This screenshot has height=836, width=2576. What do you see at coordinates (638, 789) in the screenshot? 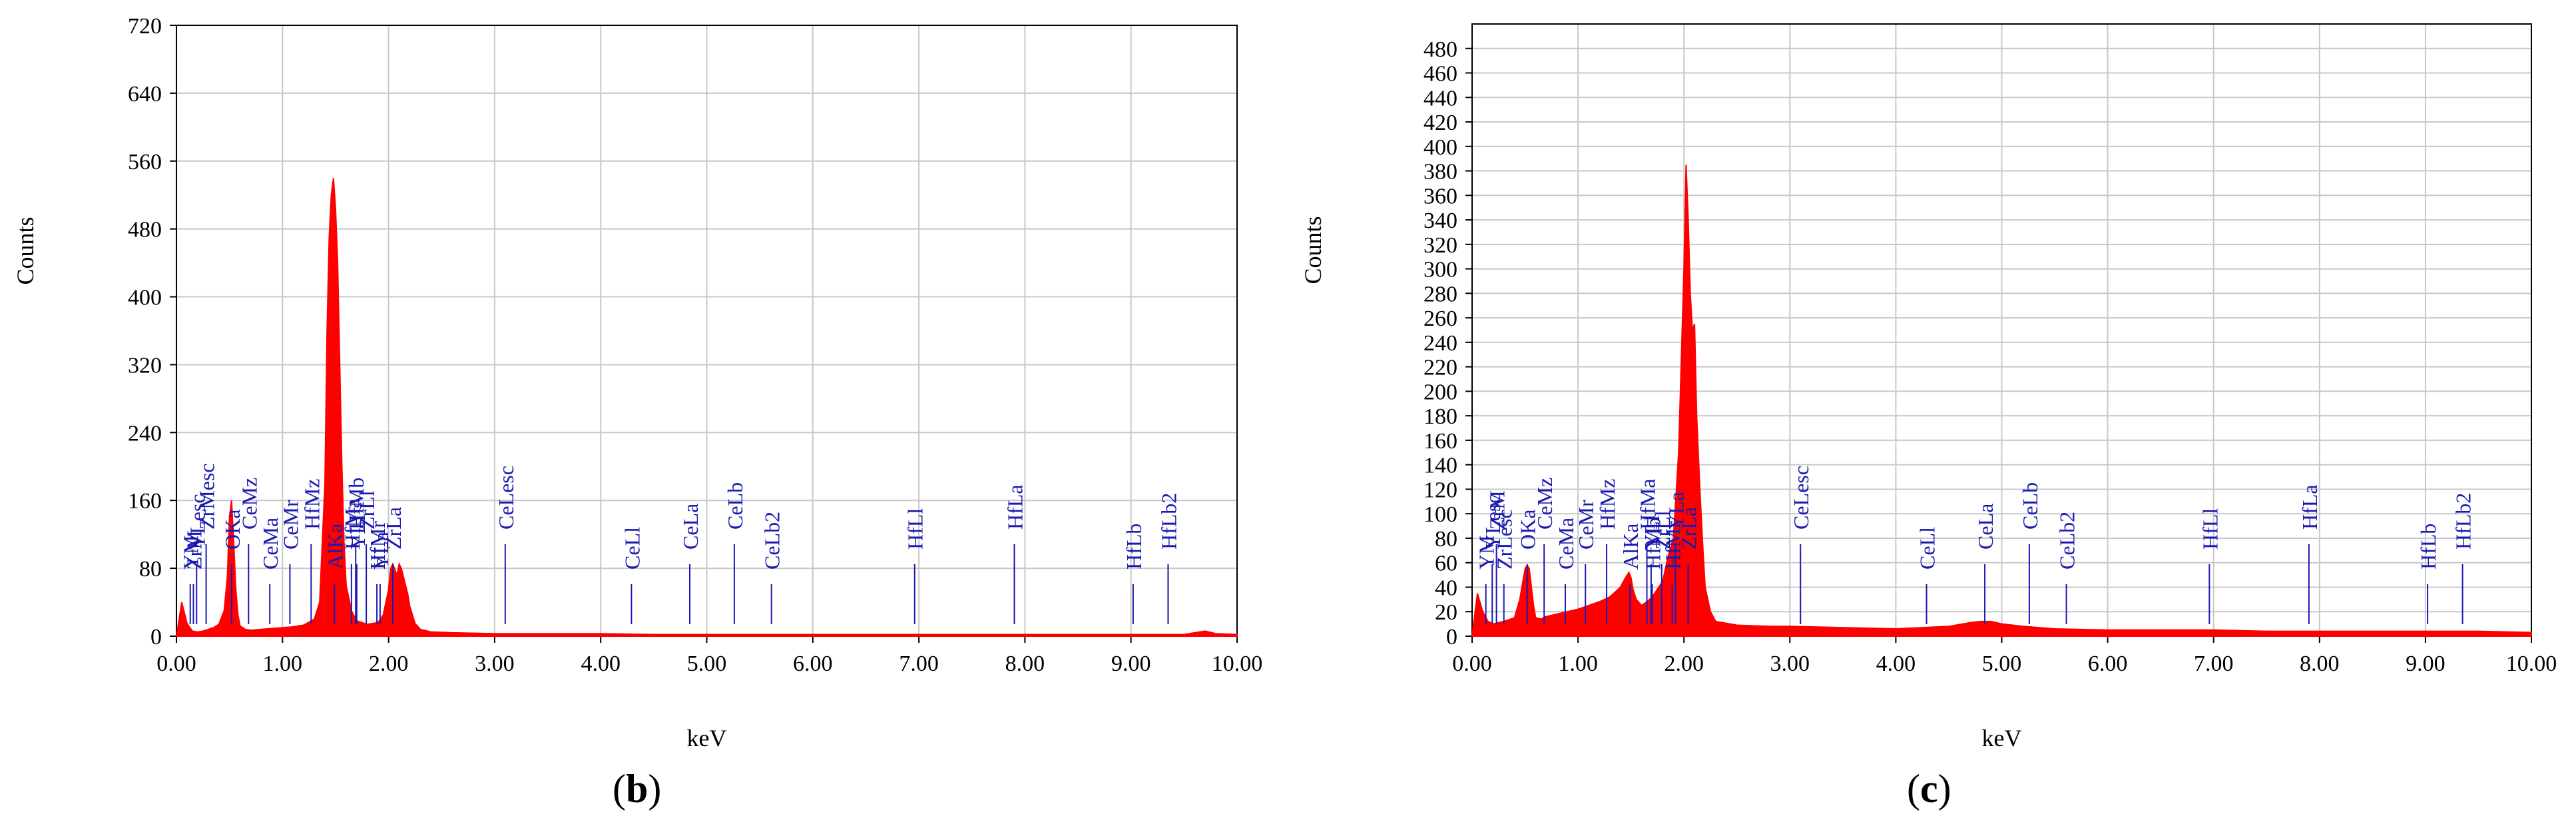
I see `panel-caption-b: (b)` at bounding box center [638, 789].